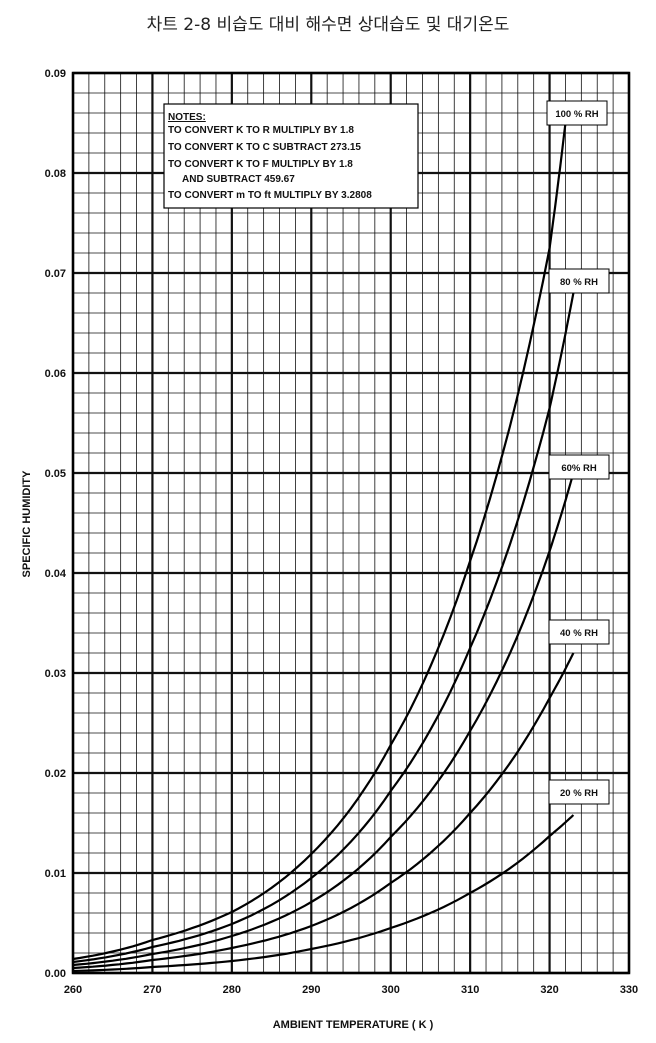  I want to click on x-tick-label: 300, so click(391, 990).